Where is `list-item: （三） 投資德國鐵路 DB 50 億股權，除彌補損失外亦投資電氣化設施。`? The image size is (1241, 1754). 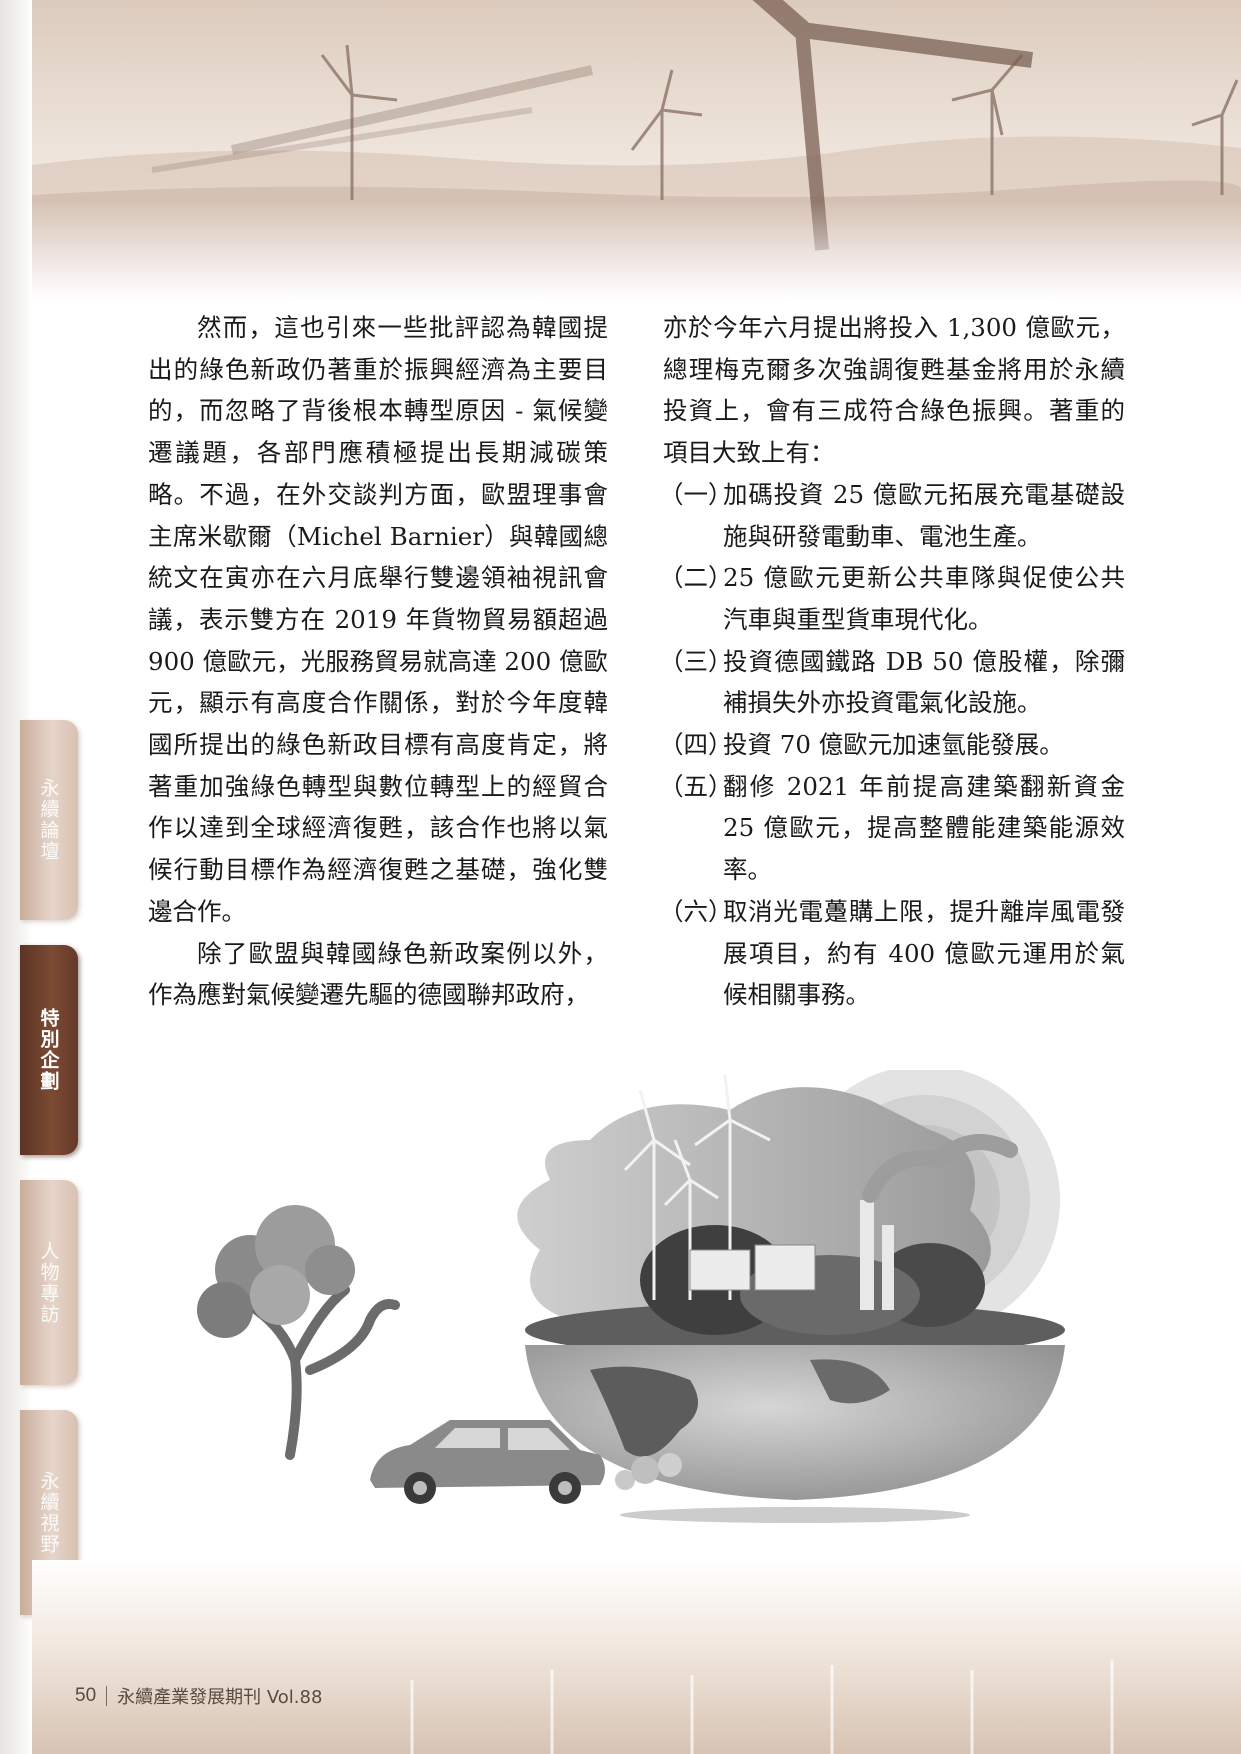
list-item: （三） 投資德國鐵路 DB 50 億股權，除彌補損失外亦投資電氣化設施。 is located at coordinates (892, 682).